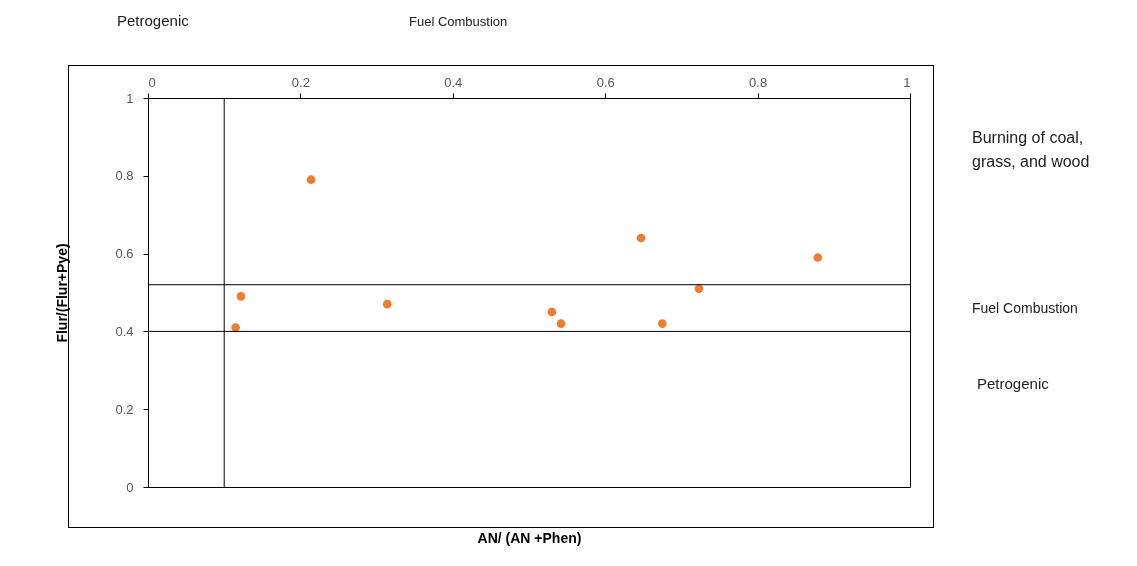 This screenshot has width=1137, height=566. I want to click on text: Burning of coal, grass, and wood, so click(1031, 150).